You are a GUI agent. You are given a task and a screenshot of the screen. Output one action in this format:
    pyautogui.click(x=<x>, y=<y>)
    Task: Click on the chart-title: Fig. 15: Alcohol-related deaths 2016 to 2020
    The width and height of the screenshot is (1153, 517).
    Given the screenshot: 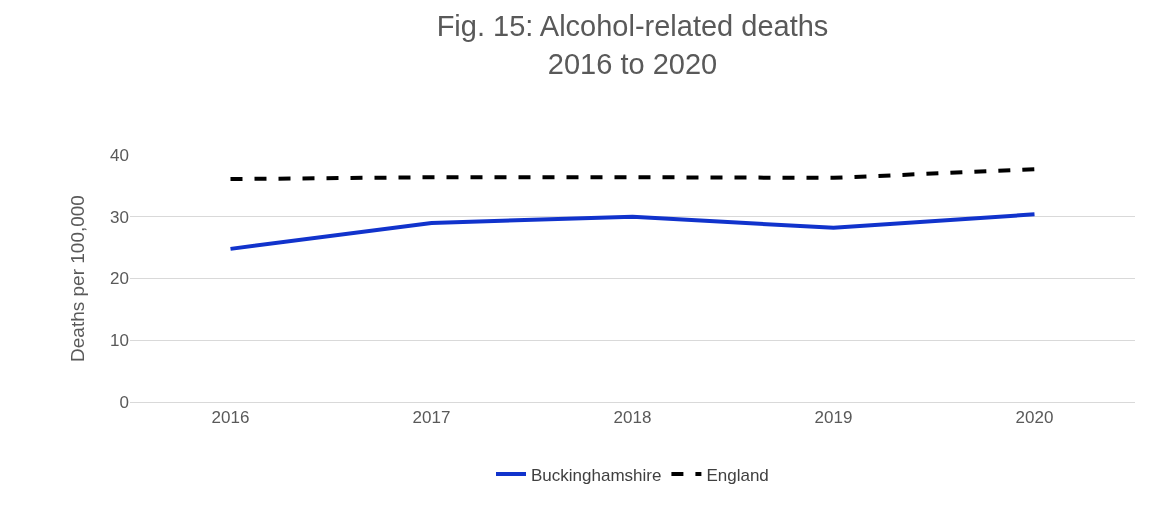 What is the action you would take?
    pyautogui.click(x=632, y=45)
    